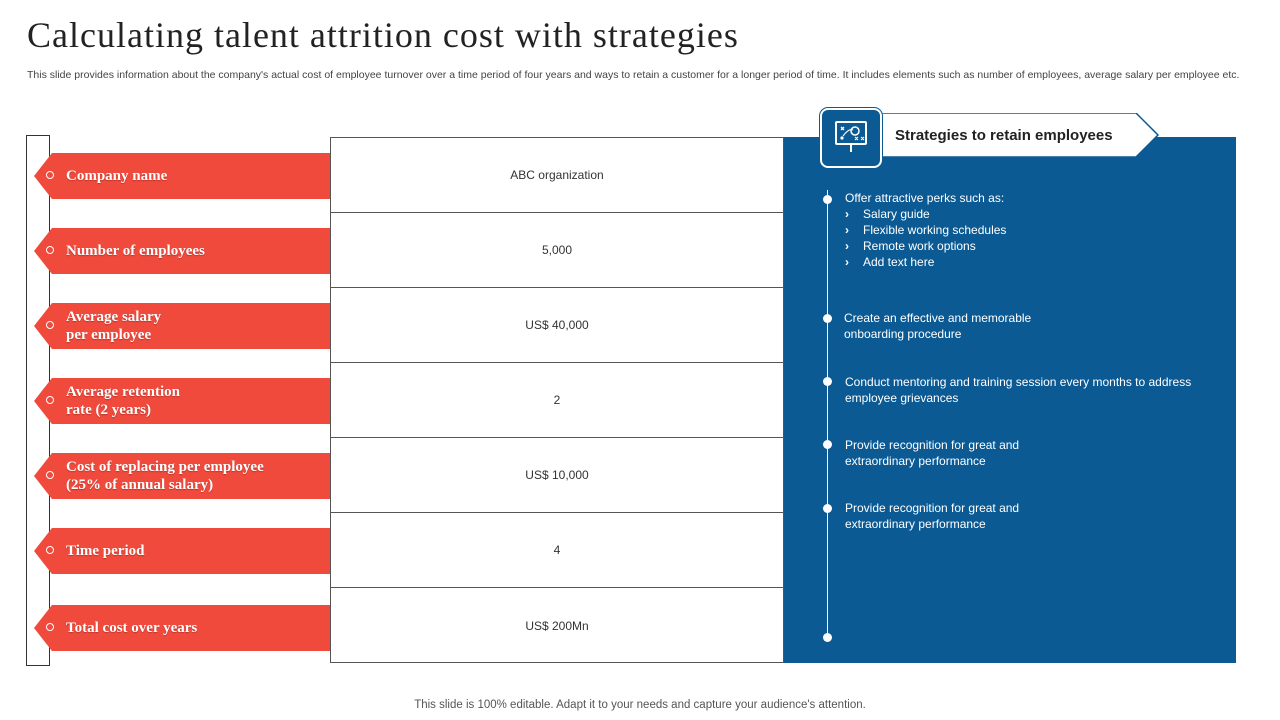 Image resolution: width=1280 pixels, height=720 pixels. I want to click on label-total-cost: Total cost over years, so click(182, 628).